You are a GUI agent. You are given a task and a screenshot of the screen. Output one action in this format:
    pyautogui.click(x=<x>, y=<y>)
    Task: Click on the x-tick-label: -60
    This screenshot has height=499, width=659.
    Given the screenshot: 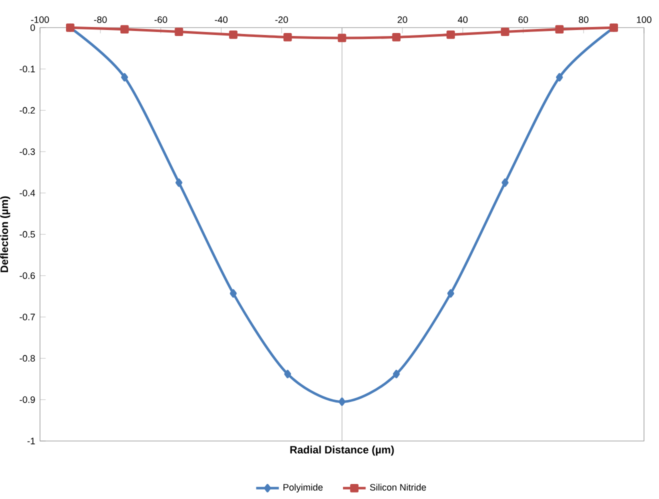 What is the action you would take?
    pyautogui.click(x=161, y=19)
    